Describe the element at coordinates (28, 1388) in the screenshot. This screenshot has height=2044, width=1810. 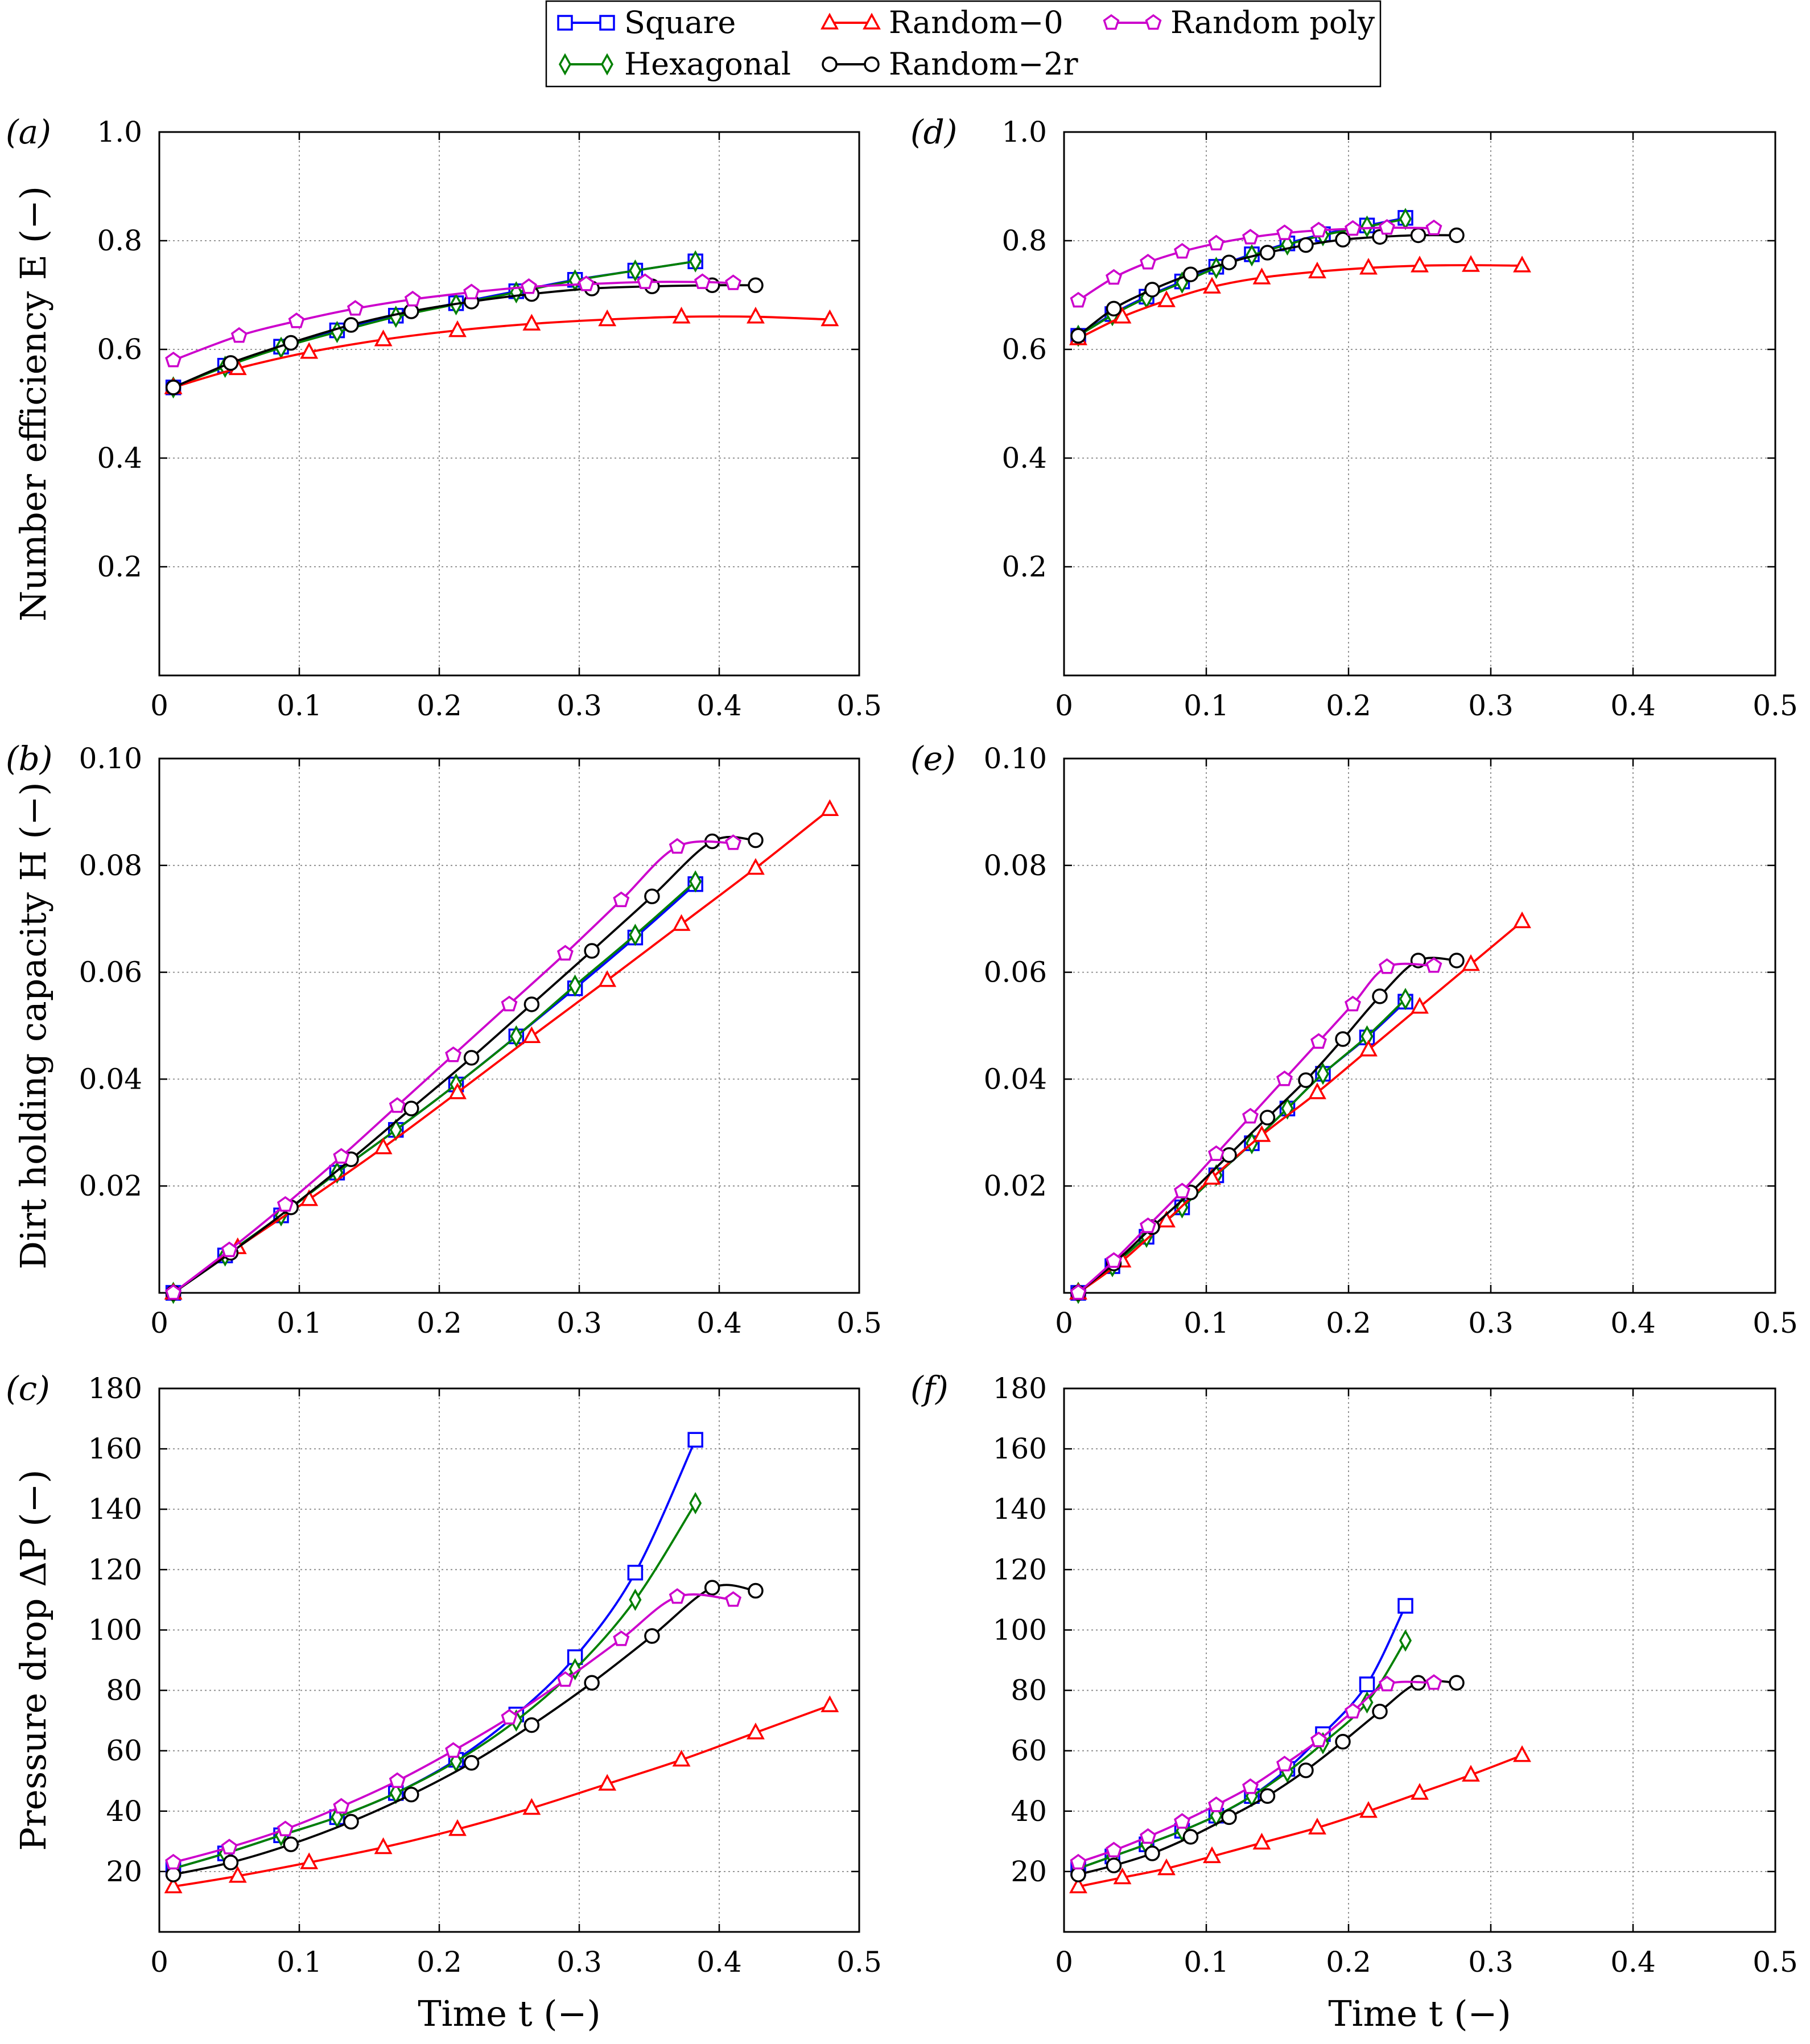
I see `panel-label: (c)` at that location.